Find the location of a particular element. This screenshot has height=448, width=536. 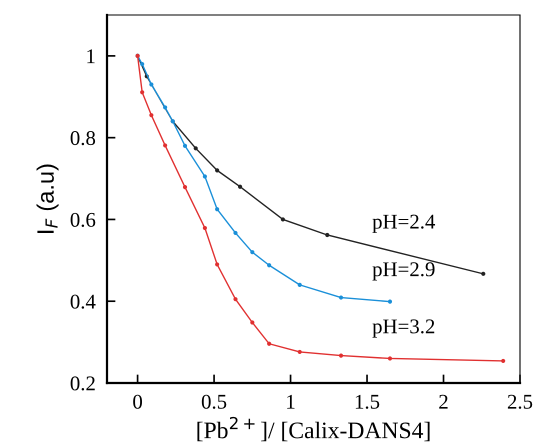

x-tick-label: 0.5 is located at coordinates (214, 401).